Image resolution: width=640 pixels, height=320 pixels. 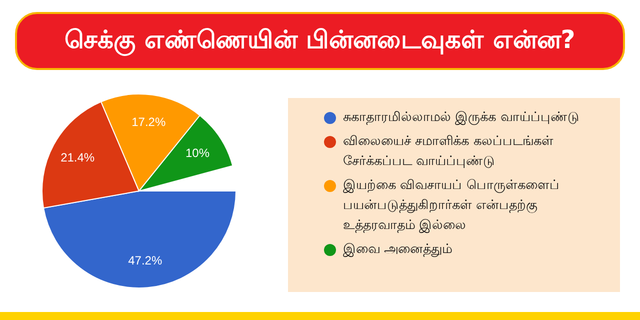 I want to click on legend-label: சுகாதாரமில்லாமல் இருக்க வாய்ப்புண்டு, so click(x=461, y=118).